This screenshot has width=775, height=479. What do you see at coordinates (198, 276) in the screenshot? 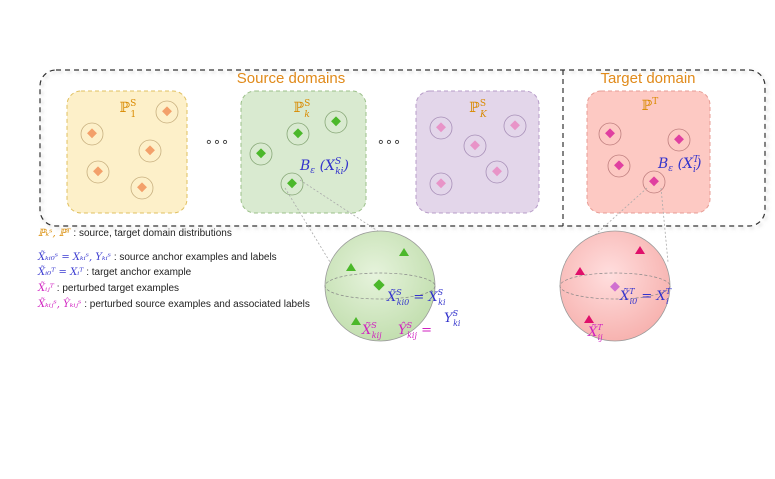
I see `legend-row-target-anchor: X̃ᵢ₀ᵀ = Xᵢᵀ : target anchor example` at bounding box center [198, 276].